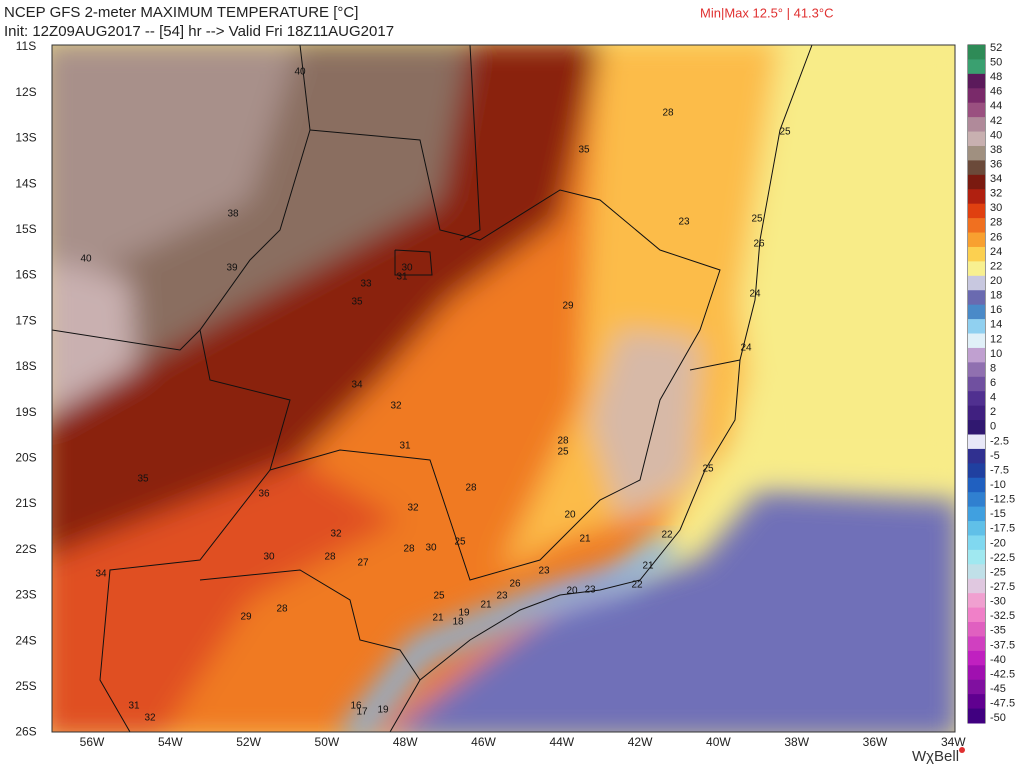 The width and height of the screenshot is (1024, 768). Describe the element at coordinates (996, 310) in the screenshot. I see `colorbar-label: 16` at that location.